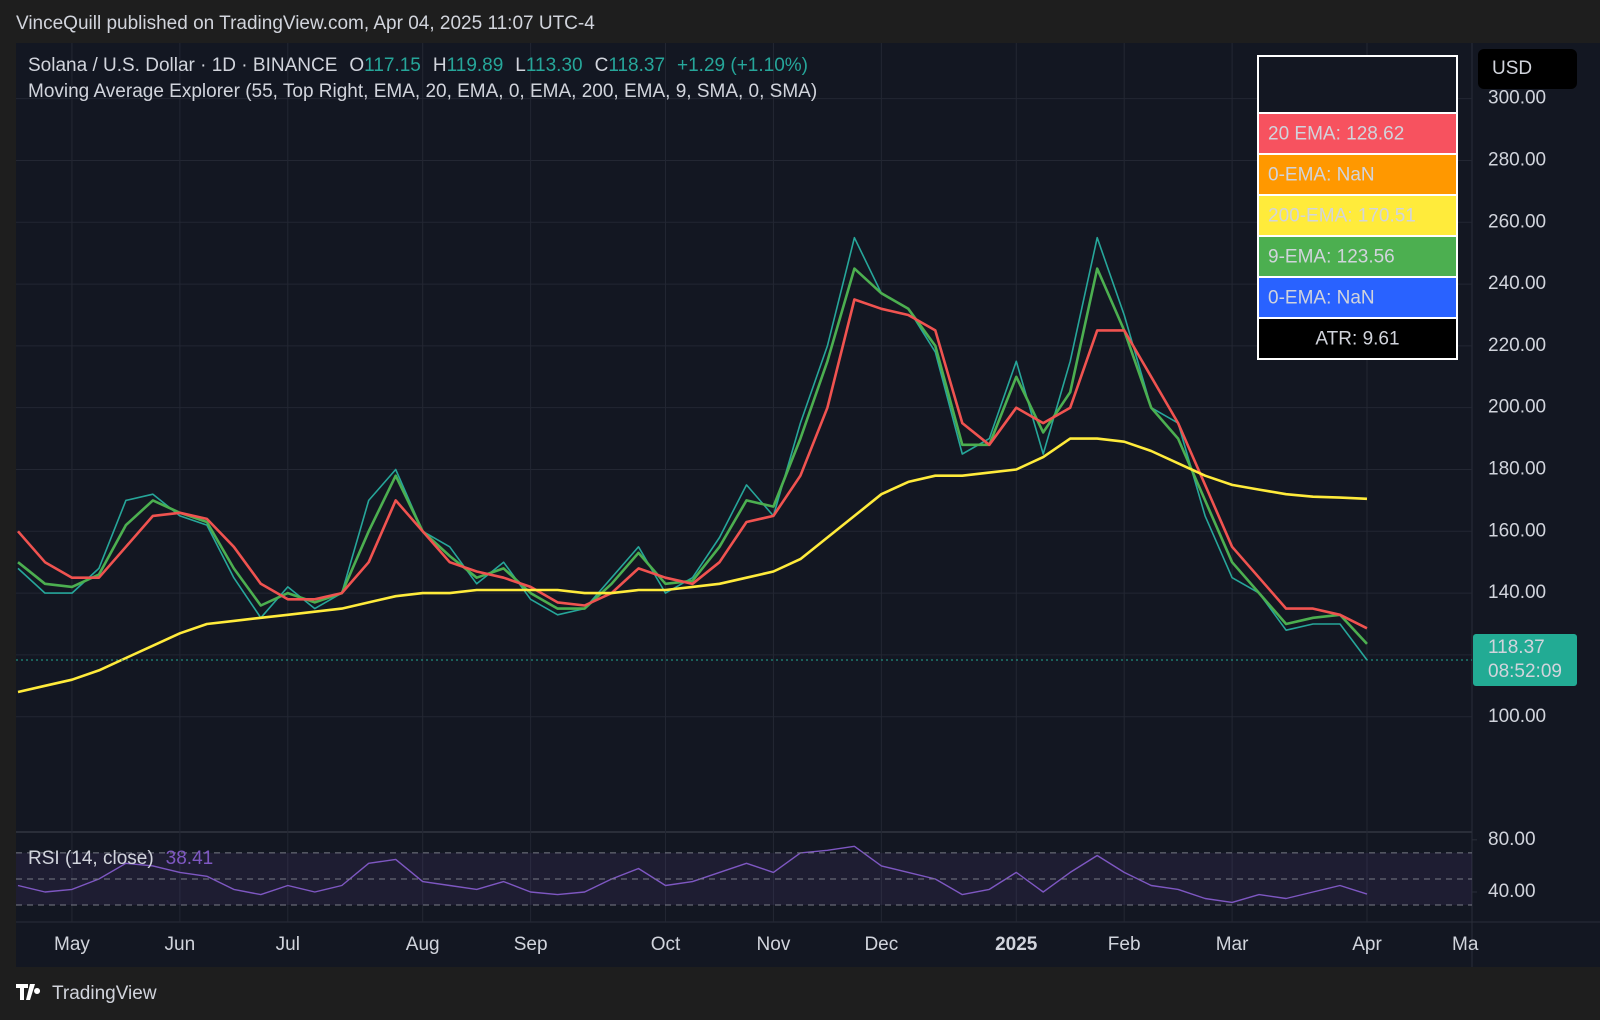  I want to click on x-tick-label: Dec, so click(881, 944).